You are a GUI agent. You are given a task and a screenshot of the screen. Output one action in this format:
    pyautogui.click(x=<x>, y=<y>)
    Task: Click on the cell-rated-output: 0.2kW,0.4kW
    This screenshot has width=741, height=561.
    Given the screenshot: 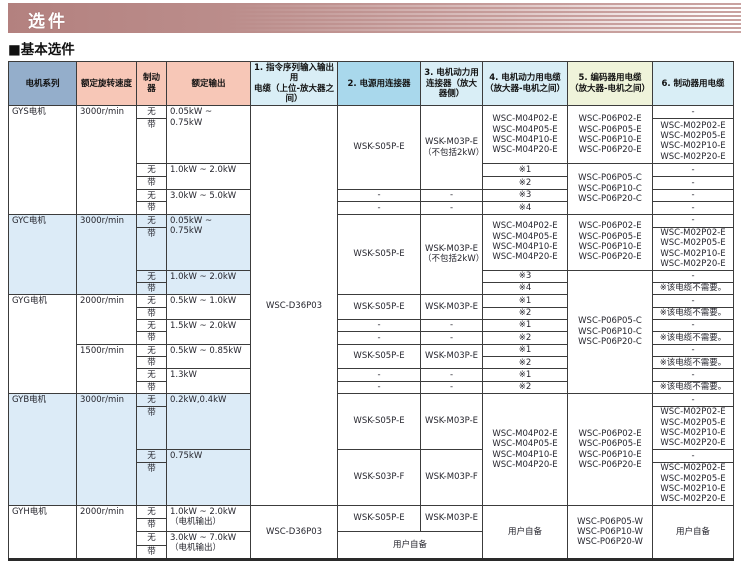 What is the action you would take?
    pyautogui.click(x=208, y=422)
    